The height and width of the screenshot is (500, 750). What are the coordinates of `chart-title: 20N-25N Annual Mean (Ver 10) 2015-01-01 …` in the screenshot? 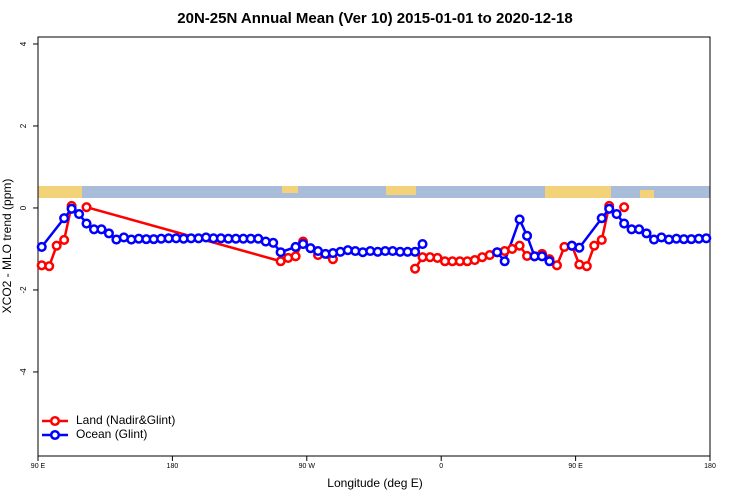 It's located at (374, 18).